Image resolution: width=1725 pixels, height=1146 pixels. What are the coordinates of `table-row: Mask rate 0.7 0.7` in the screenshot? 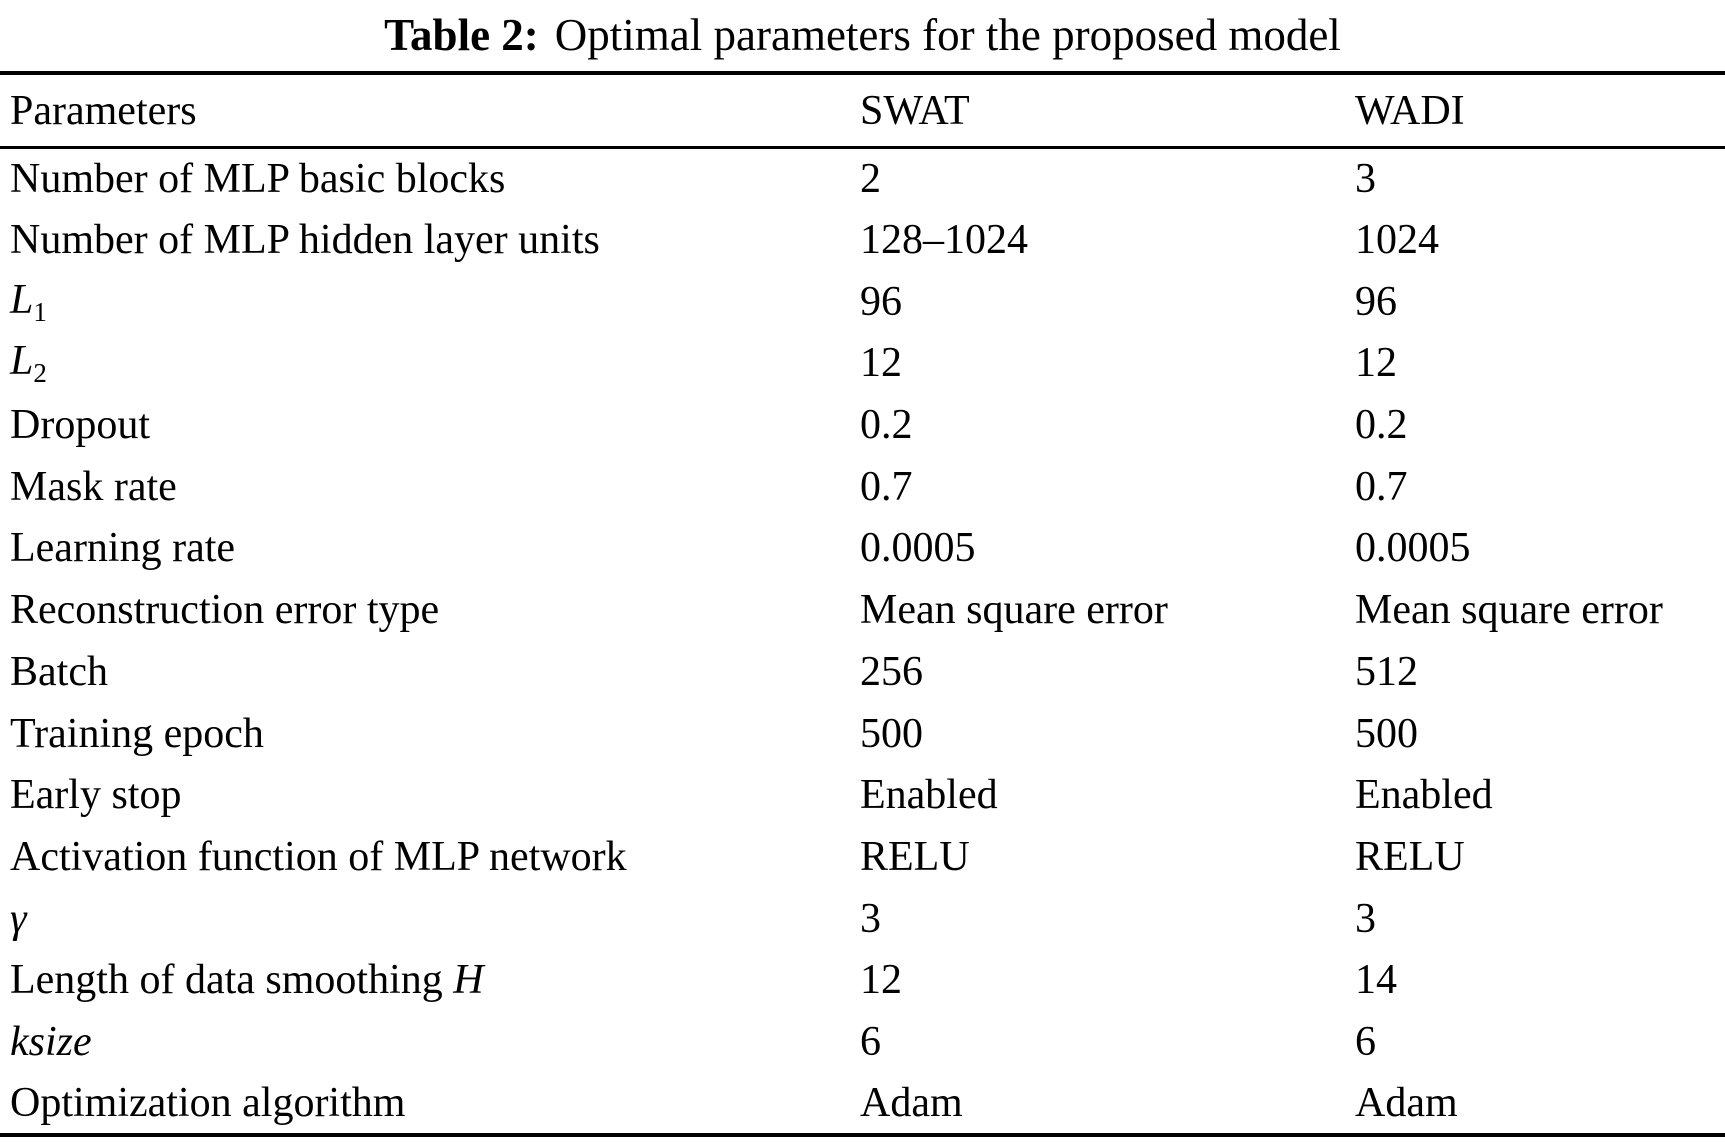 It's located at (862, 487).